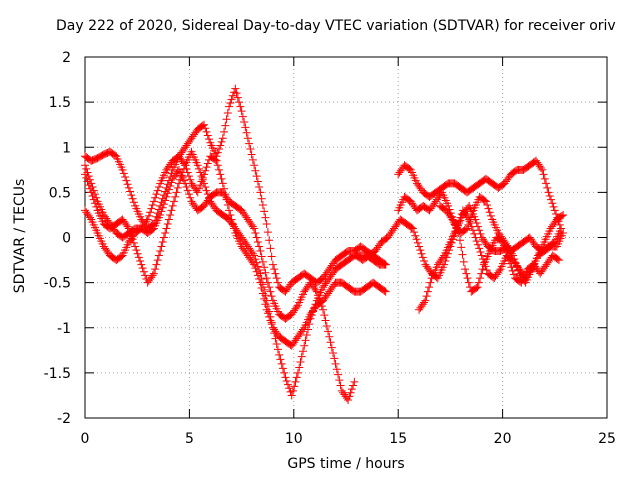  What do you see at coordinates (398, 439) in the screenshot?
I see `x-tick-label: 15` at bounding box center [398, 439].